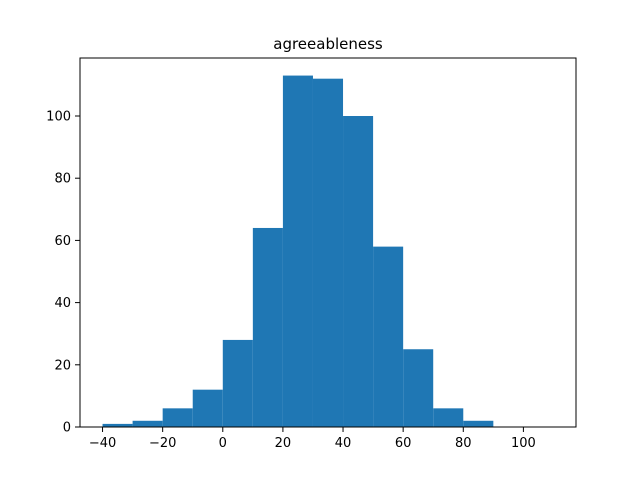 This screenshot has height=480, width=640. What do you see at coordinates (62, 179) in the screenshot?
I see `y-tick-label: 80` at bounding box center [62, 179].